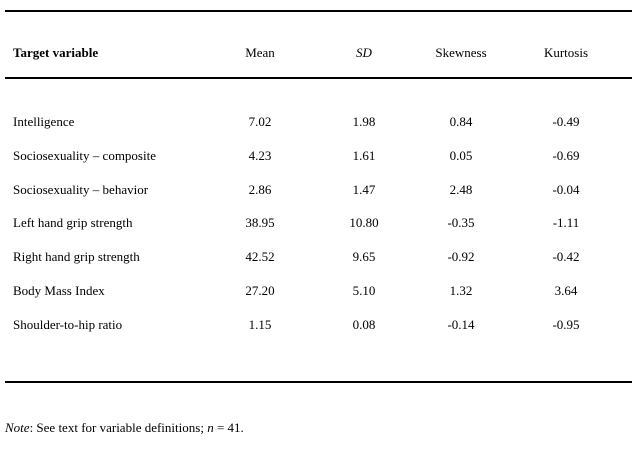  I want to click on column-header-skewness: Skewness, so click(461, 52).